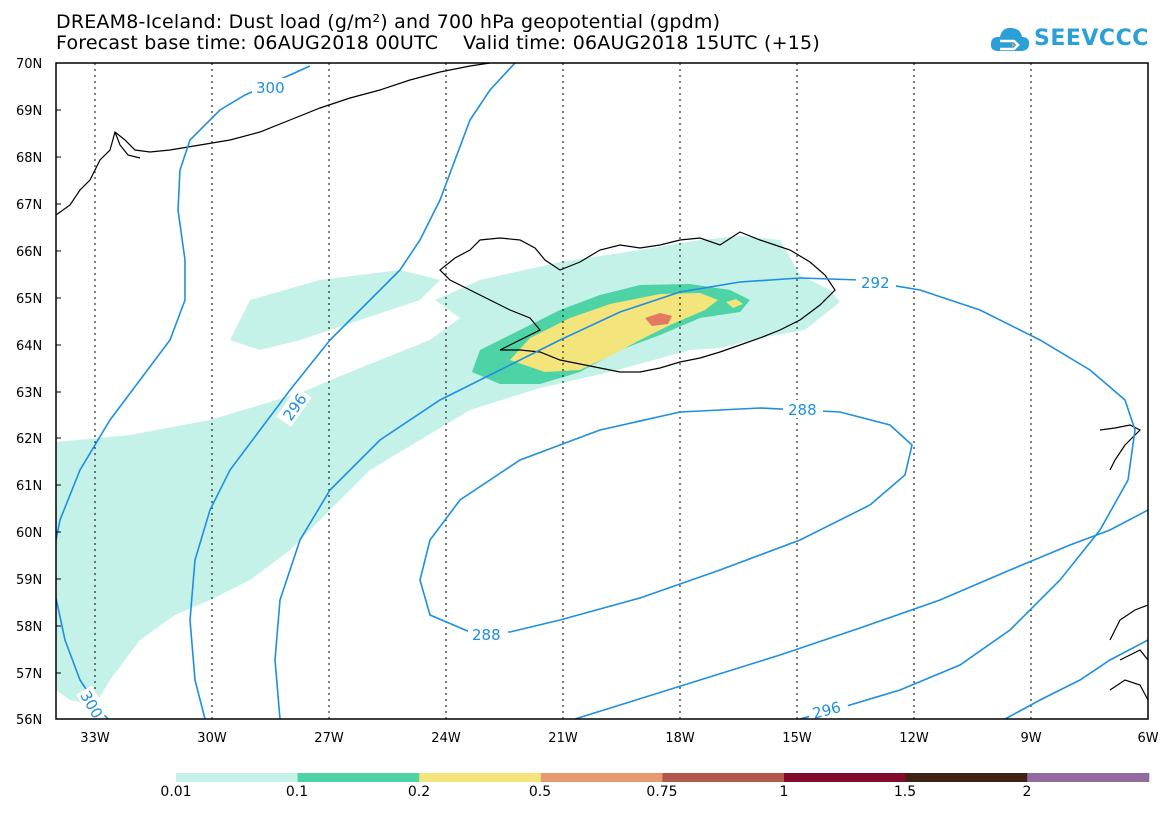 The height and width of the screenshot is (815, 1175). What do you see at coordinates (273, 139) in the screenshot?
I see `coast-greenland` at bounding box center [273, 139].